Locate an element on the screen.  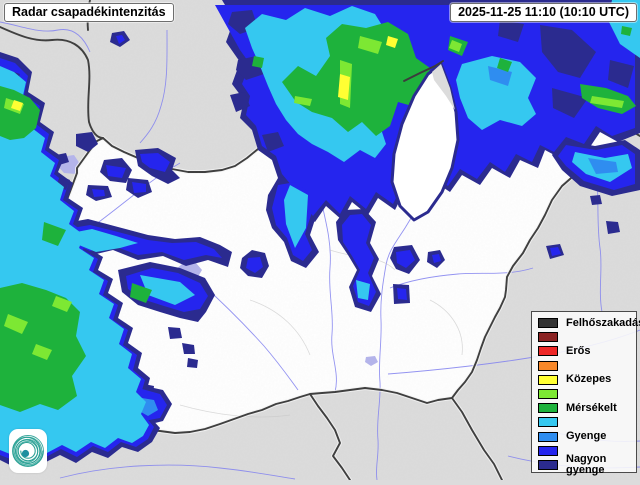
legend-label: Gyenge is located at coordinates (586, 436).